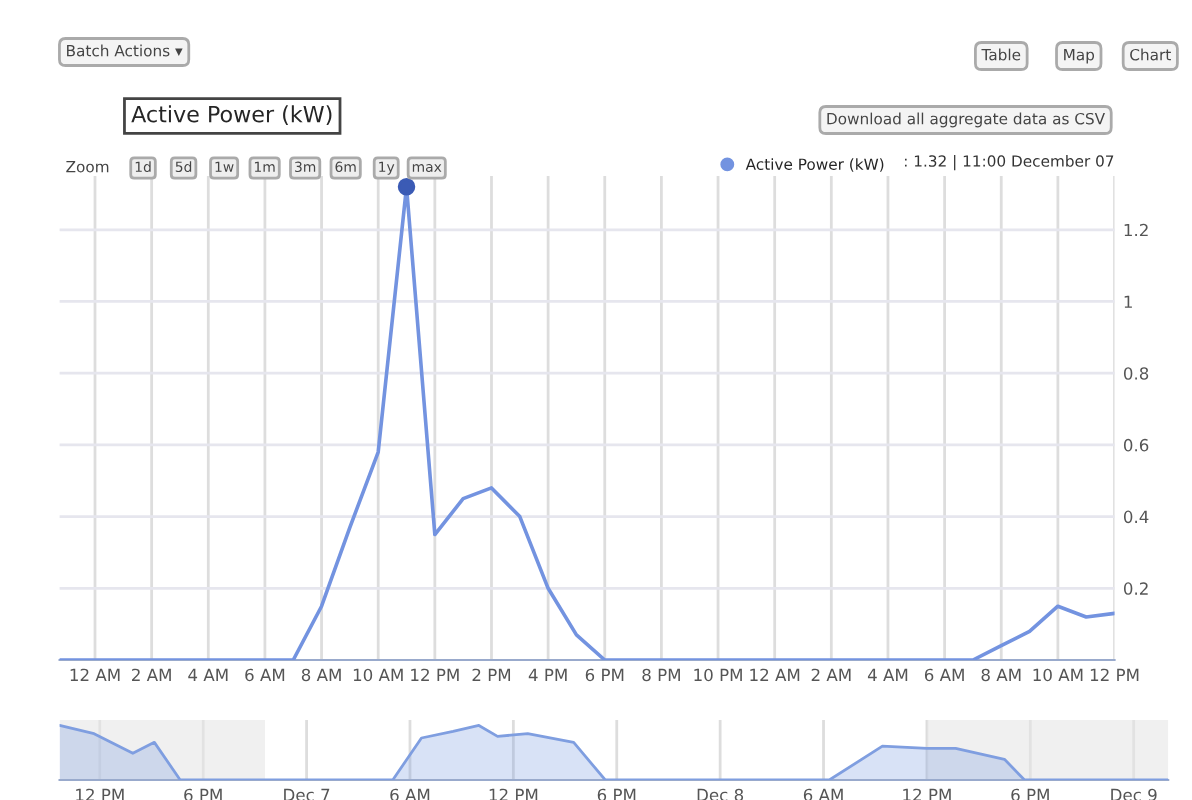  What do you see at coordinates (1135, 588) in the screenshot?
I see `y-tick-label: 0.2` at bounding box center [1135, 588].